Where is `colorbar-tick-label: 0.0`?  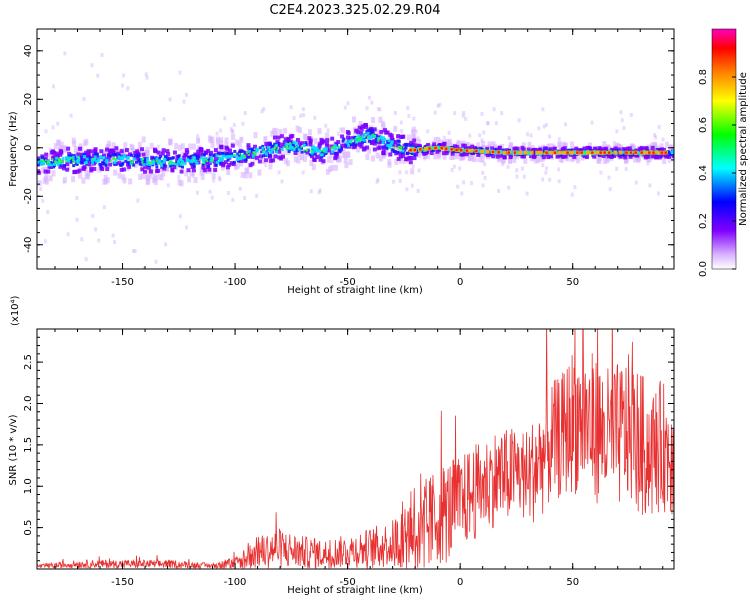 colorbar-tick-label: 0.0 is located at coordinates (703, 269).